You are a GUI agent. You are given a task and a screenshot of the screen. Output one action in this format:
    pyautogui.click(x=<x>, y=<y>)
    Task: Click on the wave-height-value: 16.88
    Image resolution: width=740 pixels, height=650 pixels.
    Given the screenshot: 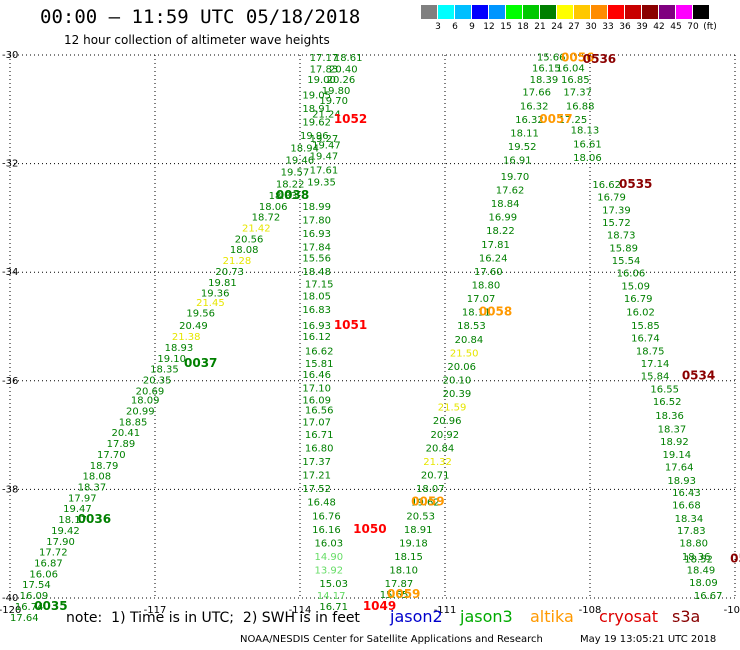 What is the action you would take?
    pyautogui.click(x=580, y=106)
    